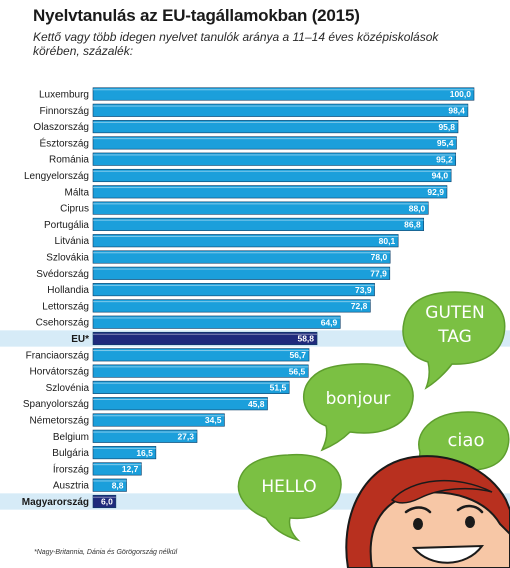  Describe the element at coordinates (144, 453) in the screenshot. I see `value-label-bulgaria: 16,5` at that location.